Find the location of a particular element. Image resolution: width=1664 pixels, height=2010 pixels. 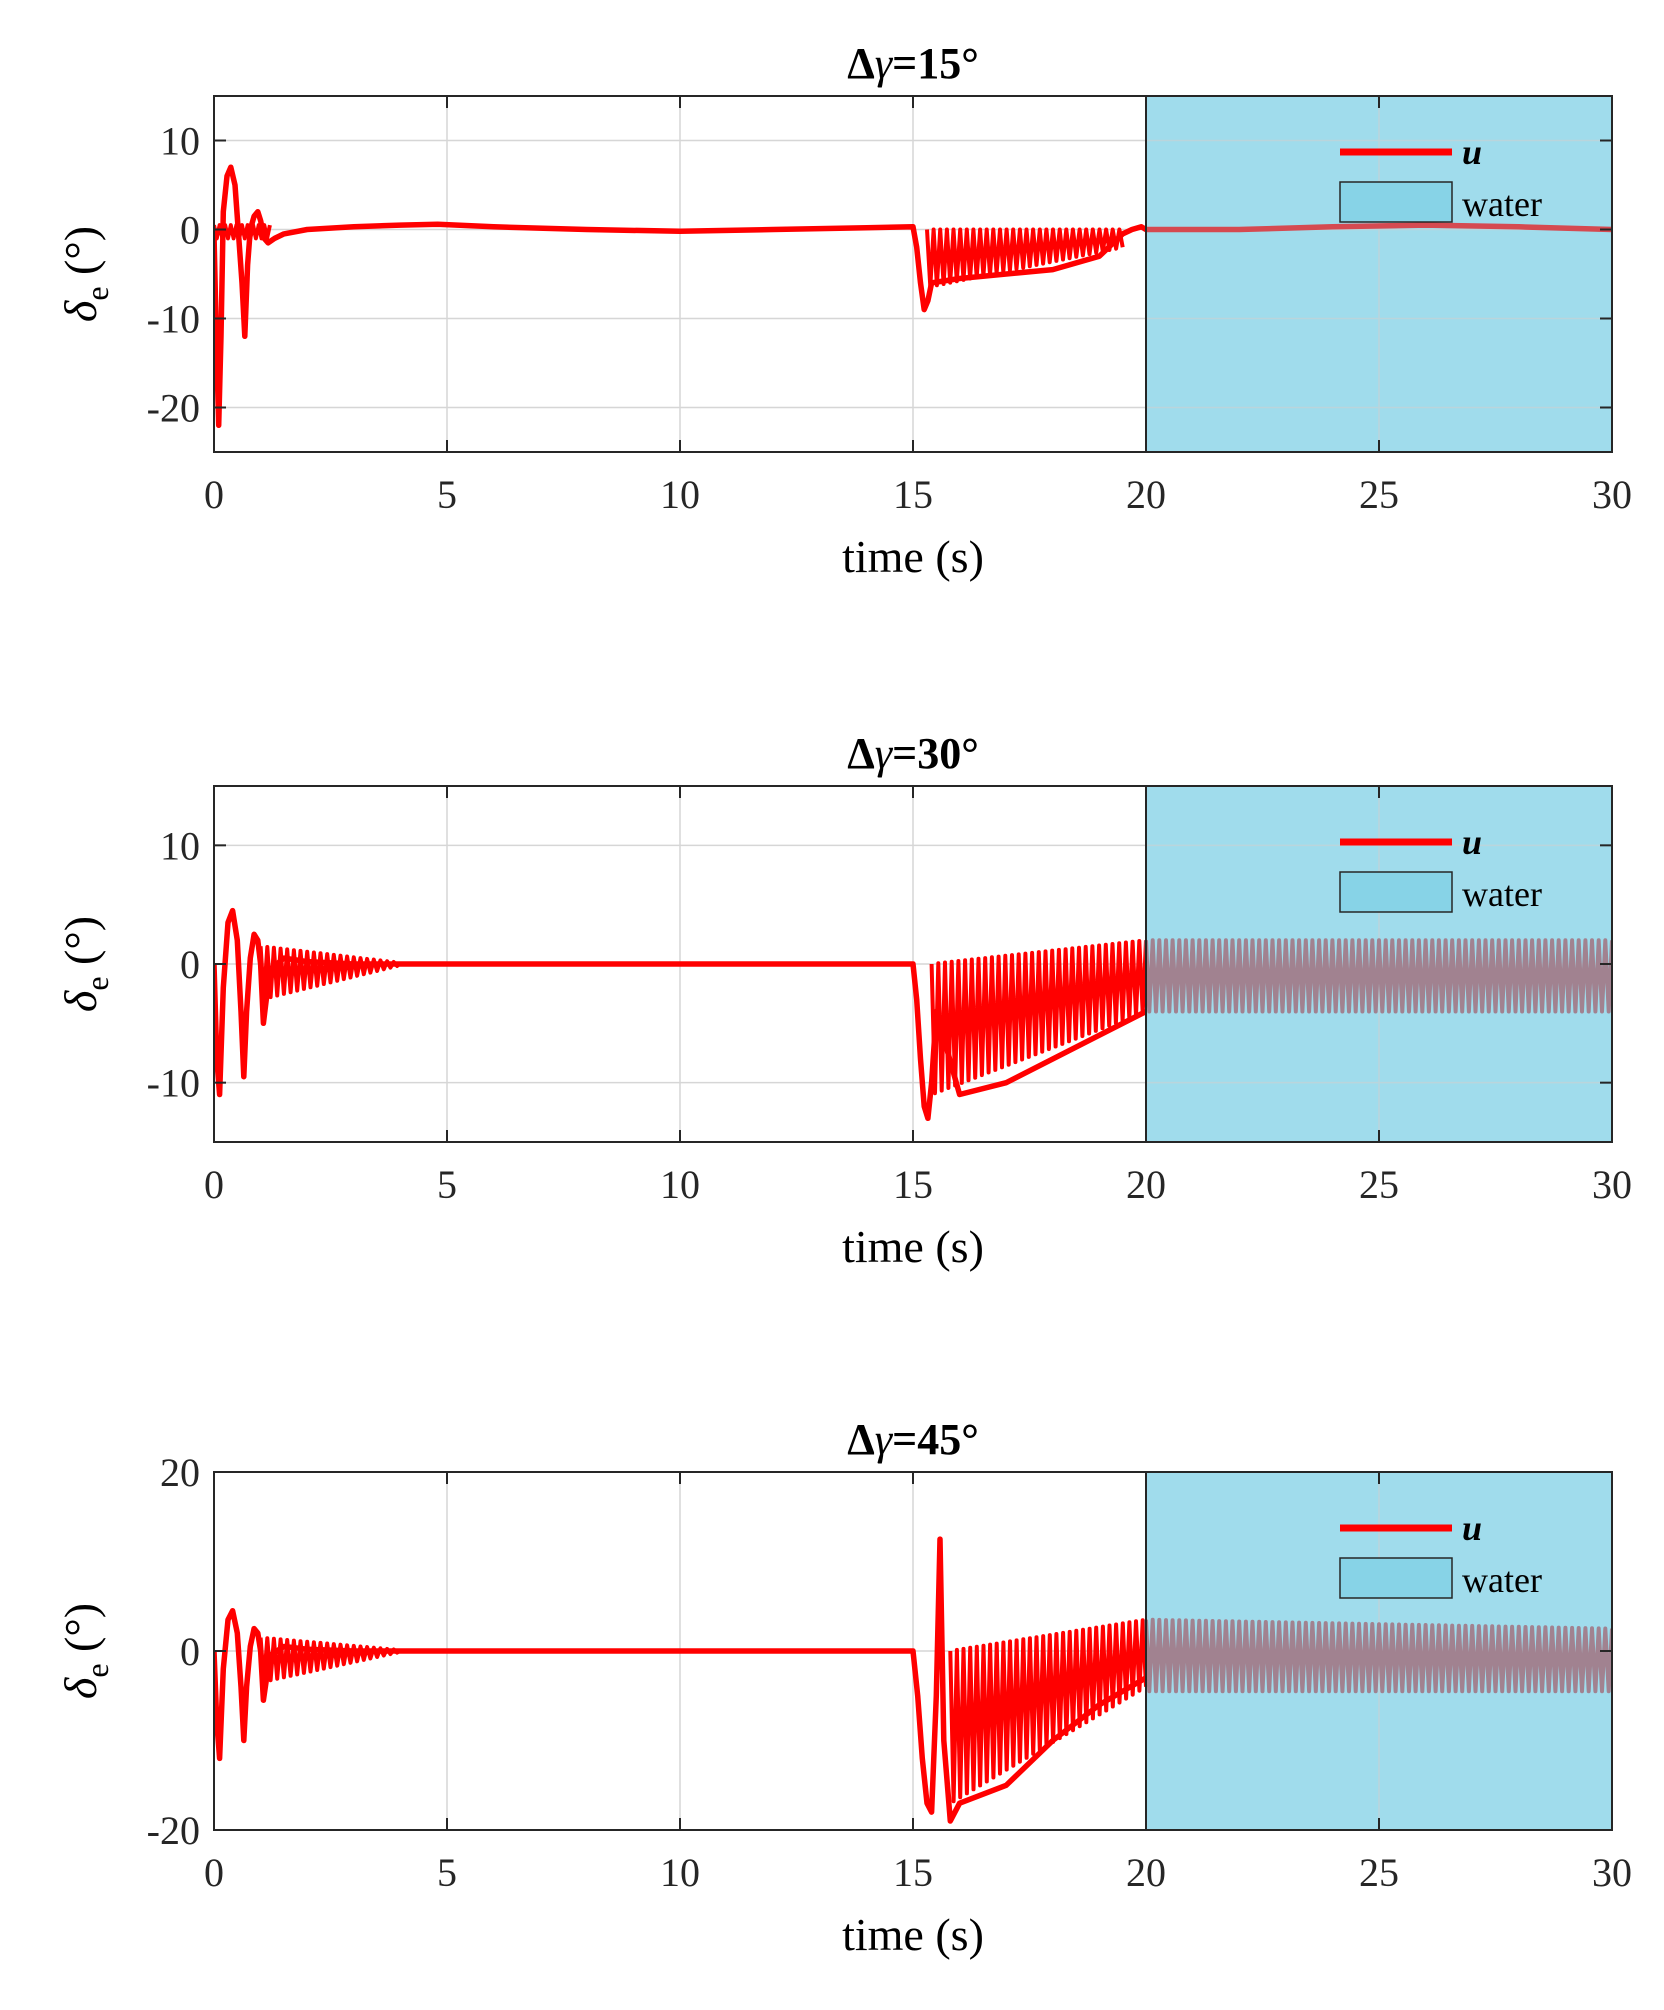

chart-title: Δγ=30° is located at coordinates (913, 753).